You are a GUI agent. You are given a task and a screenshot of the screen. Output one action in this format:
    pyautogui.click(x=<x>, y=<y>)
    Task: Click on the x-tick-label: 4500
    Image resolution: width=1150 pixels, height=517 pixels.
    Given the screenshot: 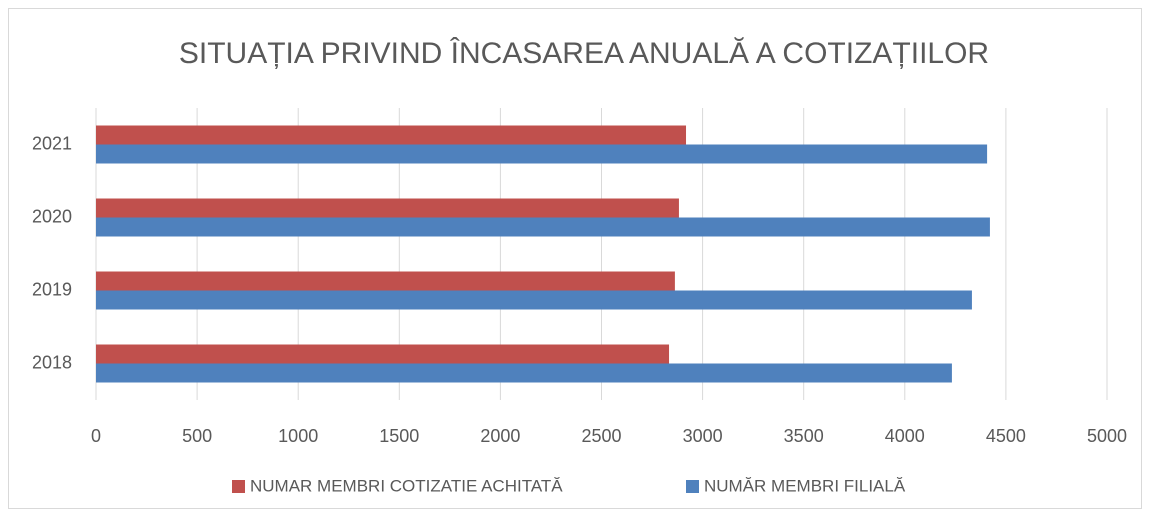 What is the action you would take?
    pyautogui.click(x=1006, y=436)
    